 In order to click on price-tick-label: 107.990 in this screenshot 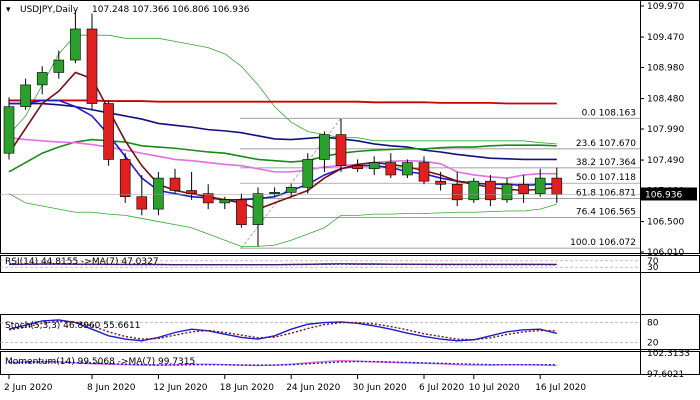, I will do `click(665, 130)`.